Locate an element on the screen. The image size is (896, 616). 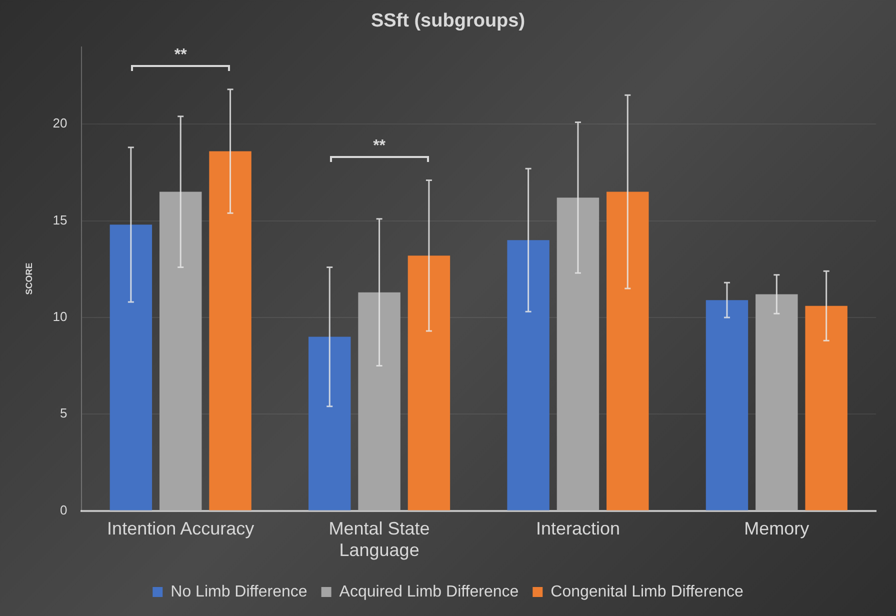
y-tick-label: 5 is located at coordinates (64, 413).